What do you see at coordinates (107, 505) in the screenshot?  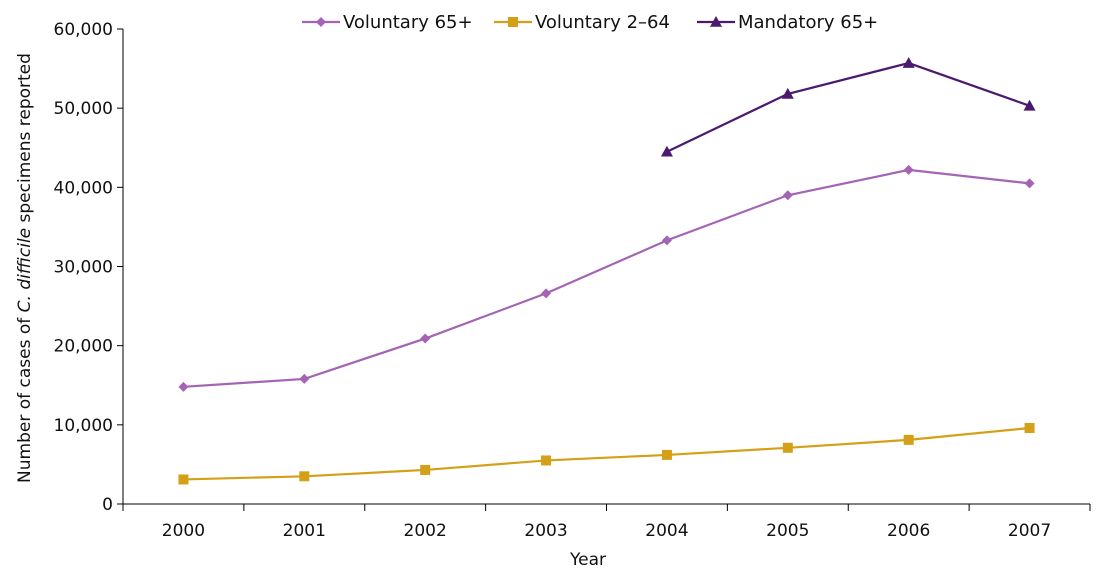 I see `y-tick-label: 0` at bounding box center [107, 505].